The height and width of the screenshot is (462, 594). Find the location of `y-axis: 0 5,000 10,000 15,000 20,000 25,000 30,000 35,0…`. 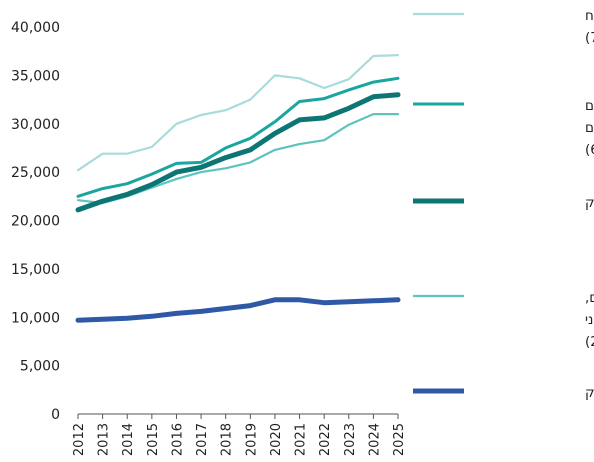

y-axis: 0 5,000 10,000 15,000 20,000 25,000 30,000 35,0… is located at coordinates (35, 221).